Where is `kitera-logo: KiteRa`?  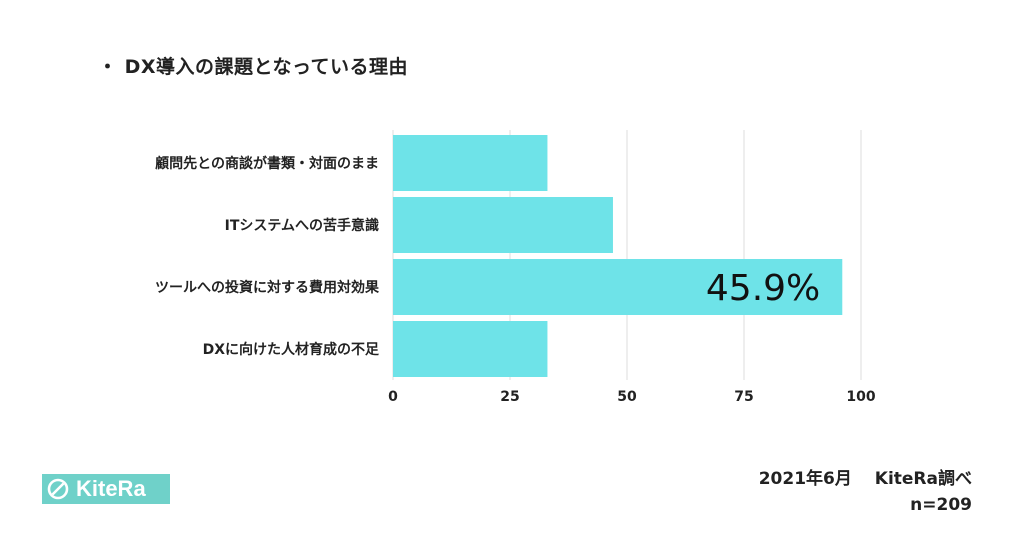 kitera-logo: KiteRa is located at coordinates (106, 489).